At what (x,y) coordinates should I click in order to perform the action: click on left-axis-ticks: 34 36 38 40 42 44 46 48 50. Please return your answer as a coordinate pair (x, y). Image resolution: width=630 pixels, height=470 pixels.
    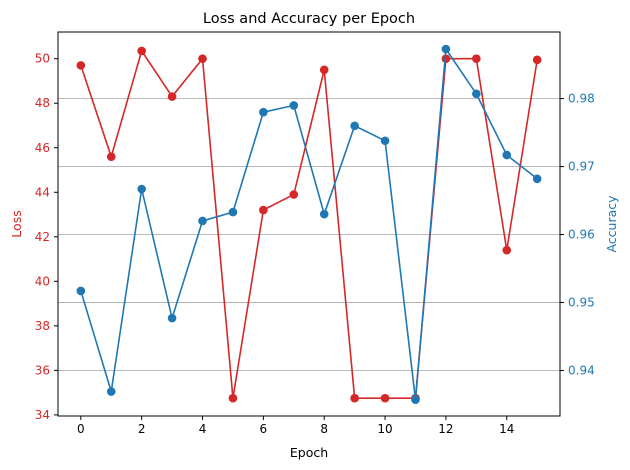
    Looking at the image, I should click on (46, 237).